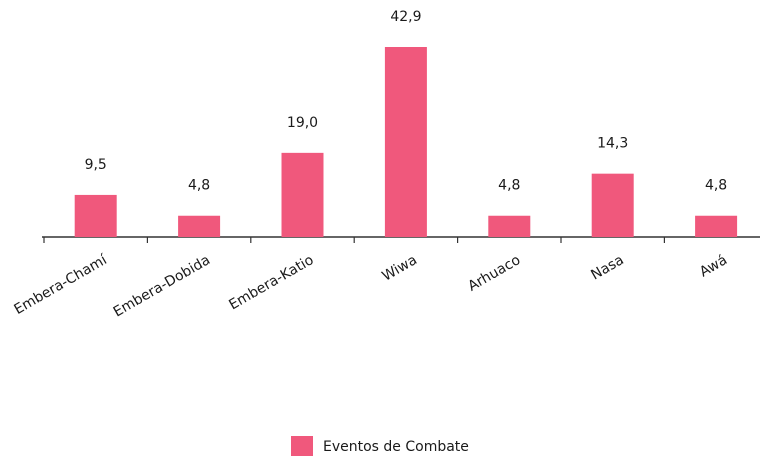 The image size is (766, 457). What do you see at coordinates (612, 144) in the screenshot?
I see `value-label: 14,3` at bounding box center [612, 144].